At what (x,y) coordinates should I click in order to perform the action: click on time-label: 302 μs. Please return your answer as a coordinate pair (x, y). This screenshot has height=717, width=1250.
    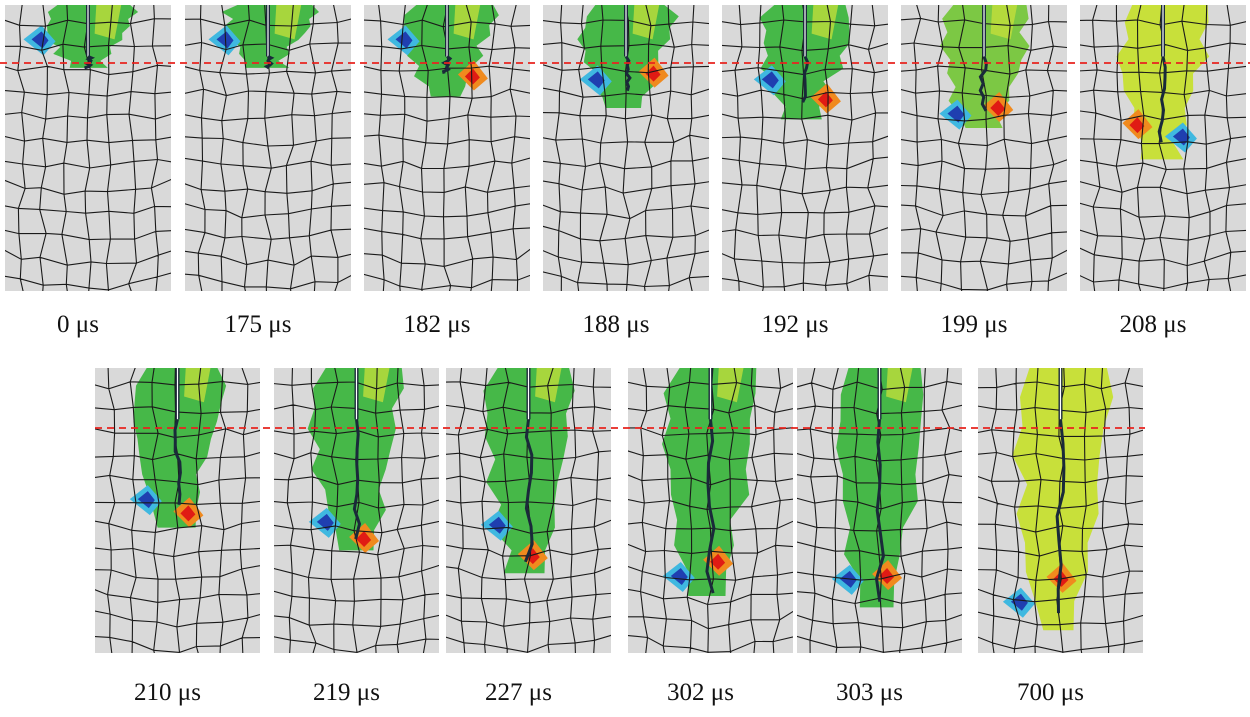
    Looking at the image, I should click on (700, 692).